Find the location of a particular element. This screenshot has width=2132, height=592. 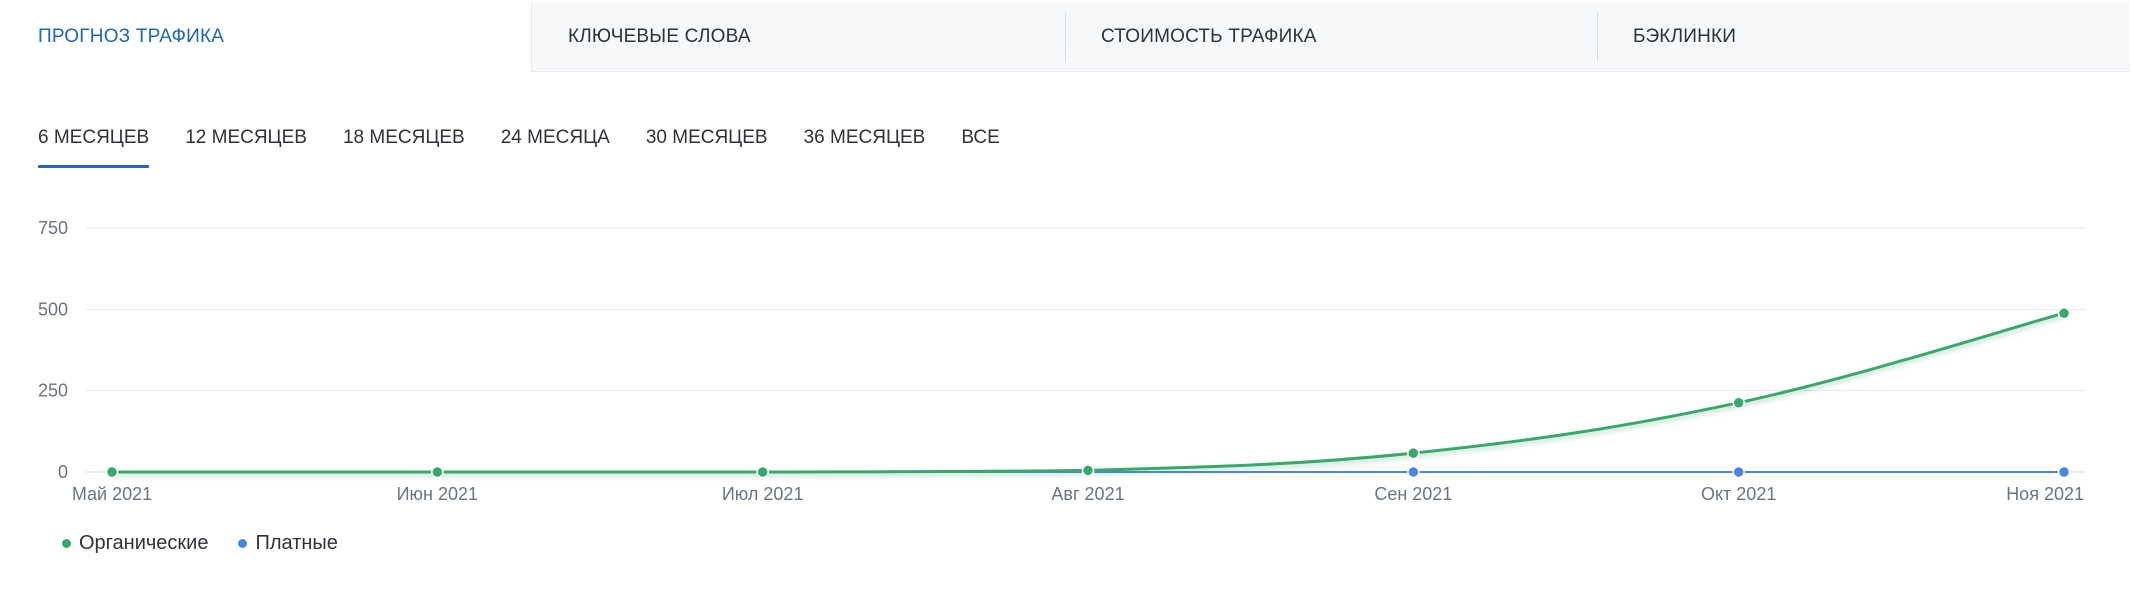

chart-legend: Органические Платные is located at coordinates (215, 543).